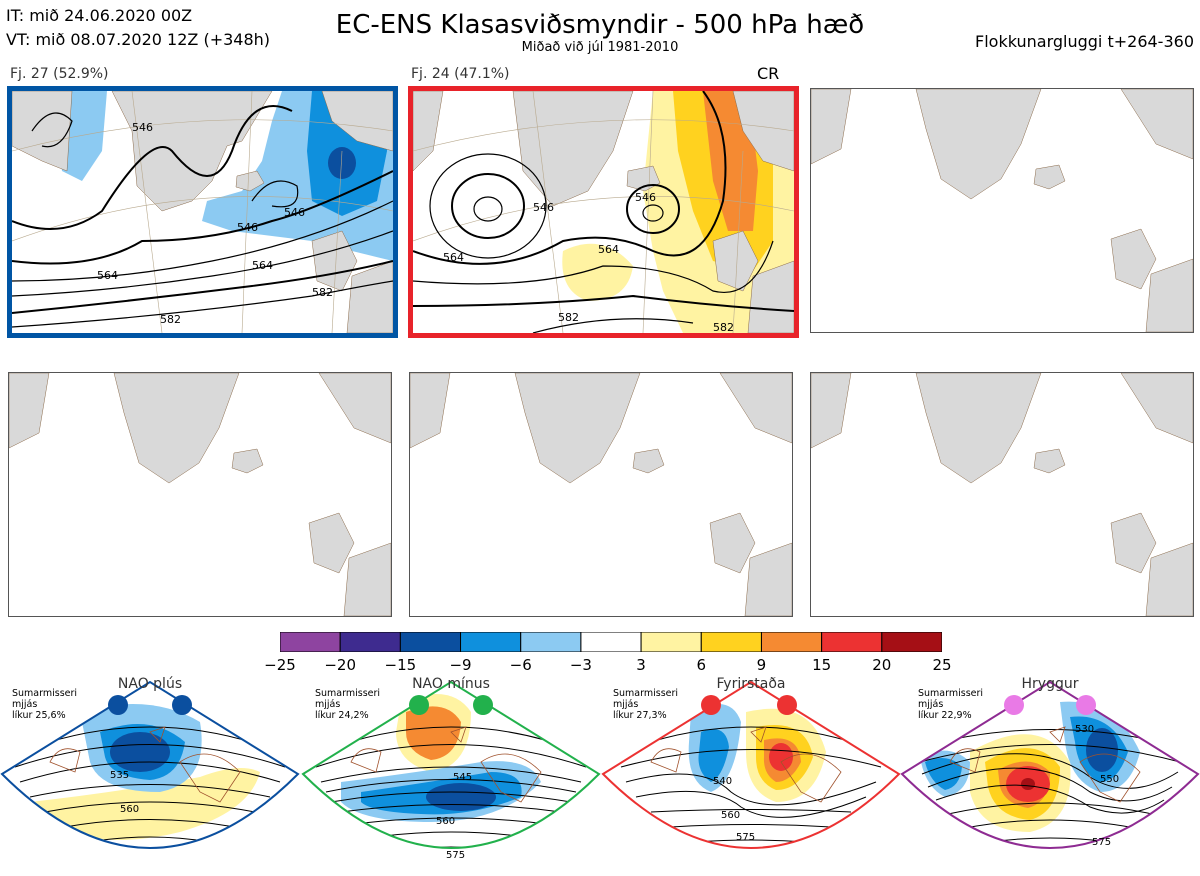  Describe the element at coordinates (761, 665) in the screenshot. I see `colorbar-tick-label: 9` at that location.